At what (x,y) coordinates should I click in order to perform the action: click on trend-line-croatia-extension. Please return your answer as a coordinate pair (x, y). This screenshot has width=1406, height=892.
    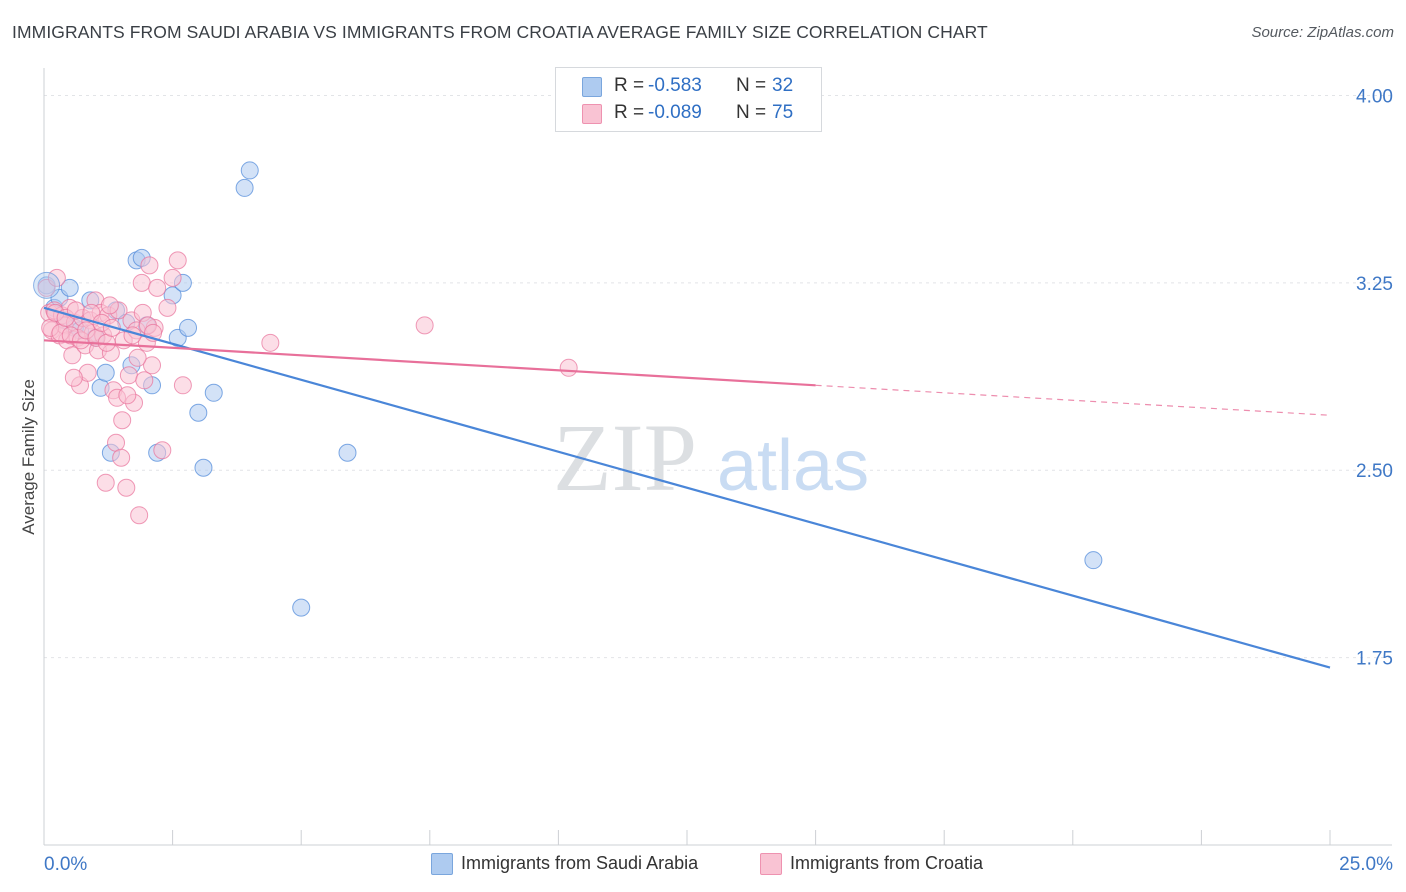
    Looking at the image, I should click on (1073, 400).